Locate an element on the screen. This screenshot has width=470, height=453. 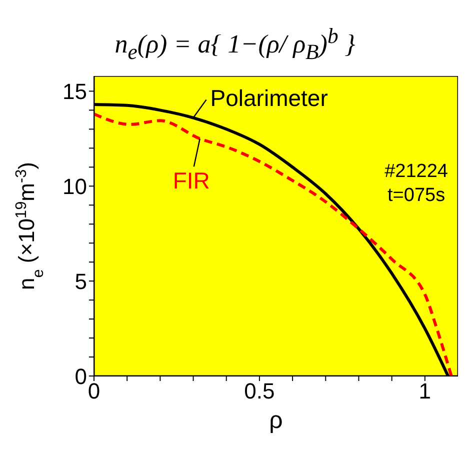
x-tick-label: 1 is located at coordinates (425, 391).